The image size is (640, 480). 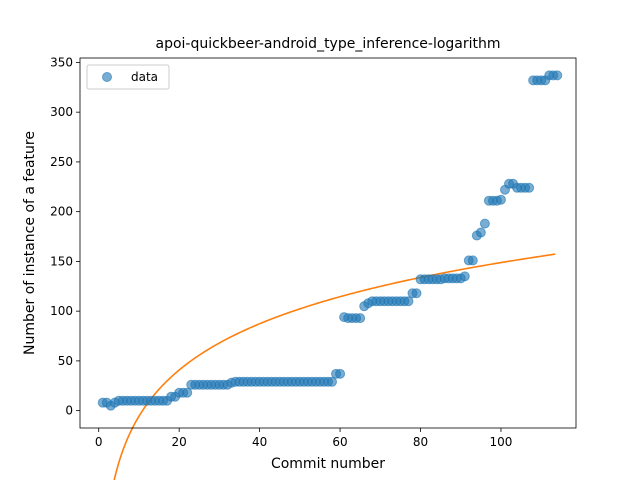 What do you see at coordinates (501, 442) in the screenshot?
I see `x-tick-label: 100` at bounding box center [501, 442].